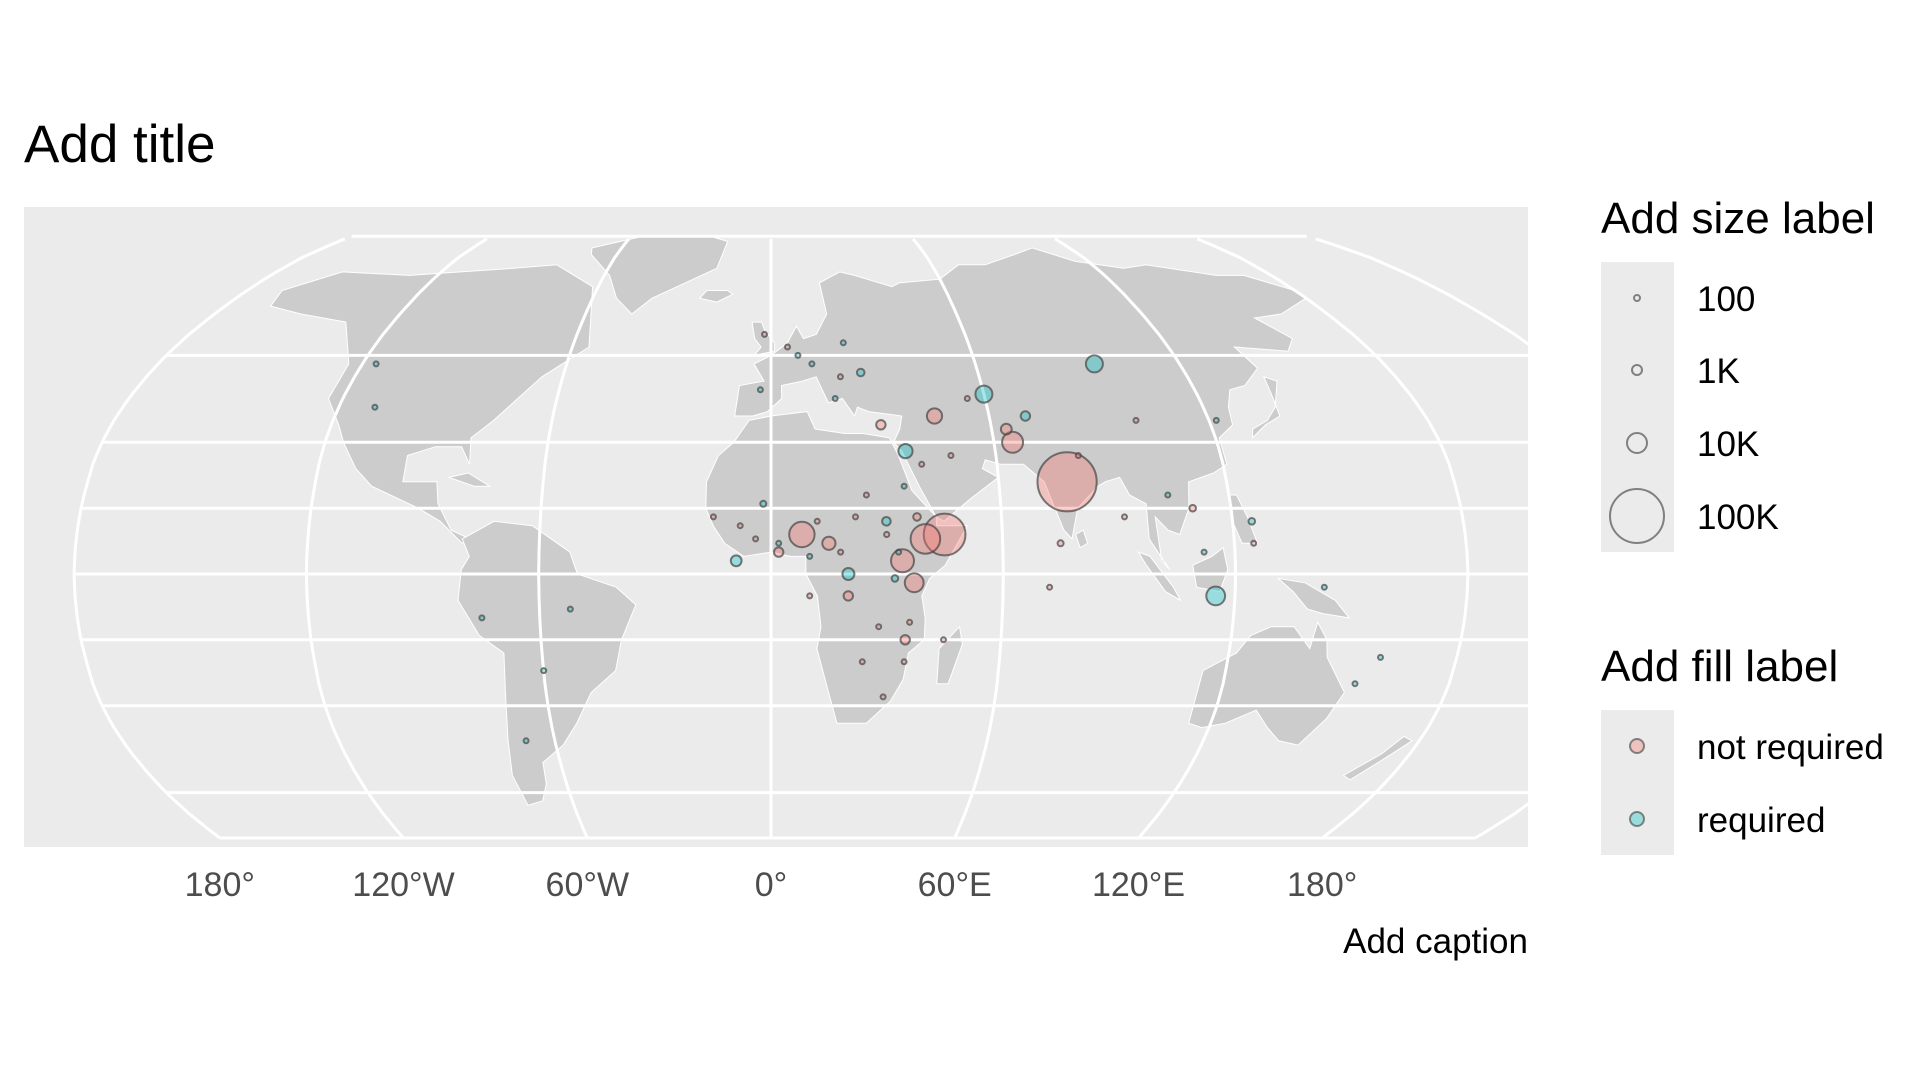 Image resolution: width=1920 pixels, height=1080 pixels. I want to click on land-iceland, so click(716, 296).